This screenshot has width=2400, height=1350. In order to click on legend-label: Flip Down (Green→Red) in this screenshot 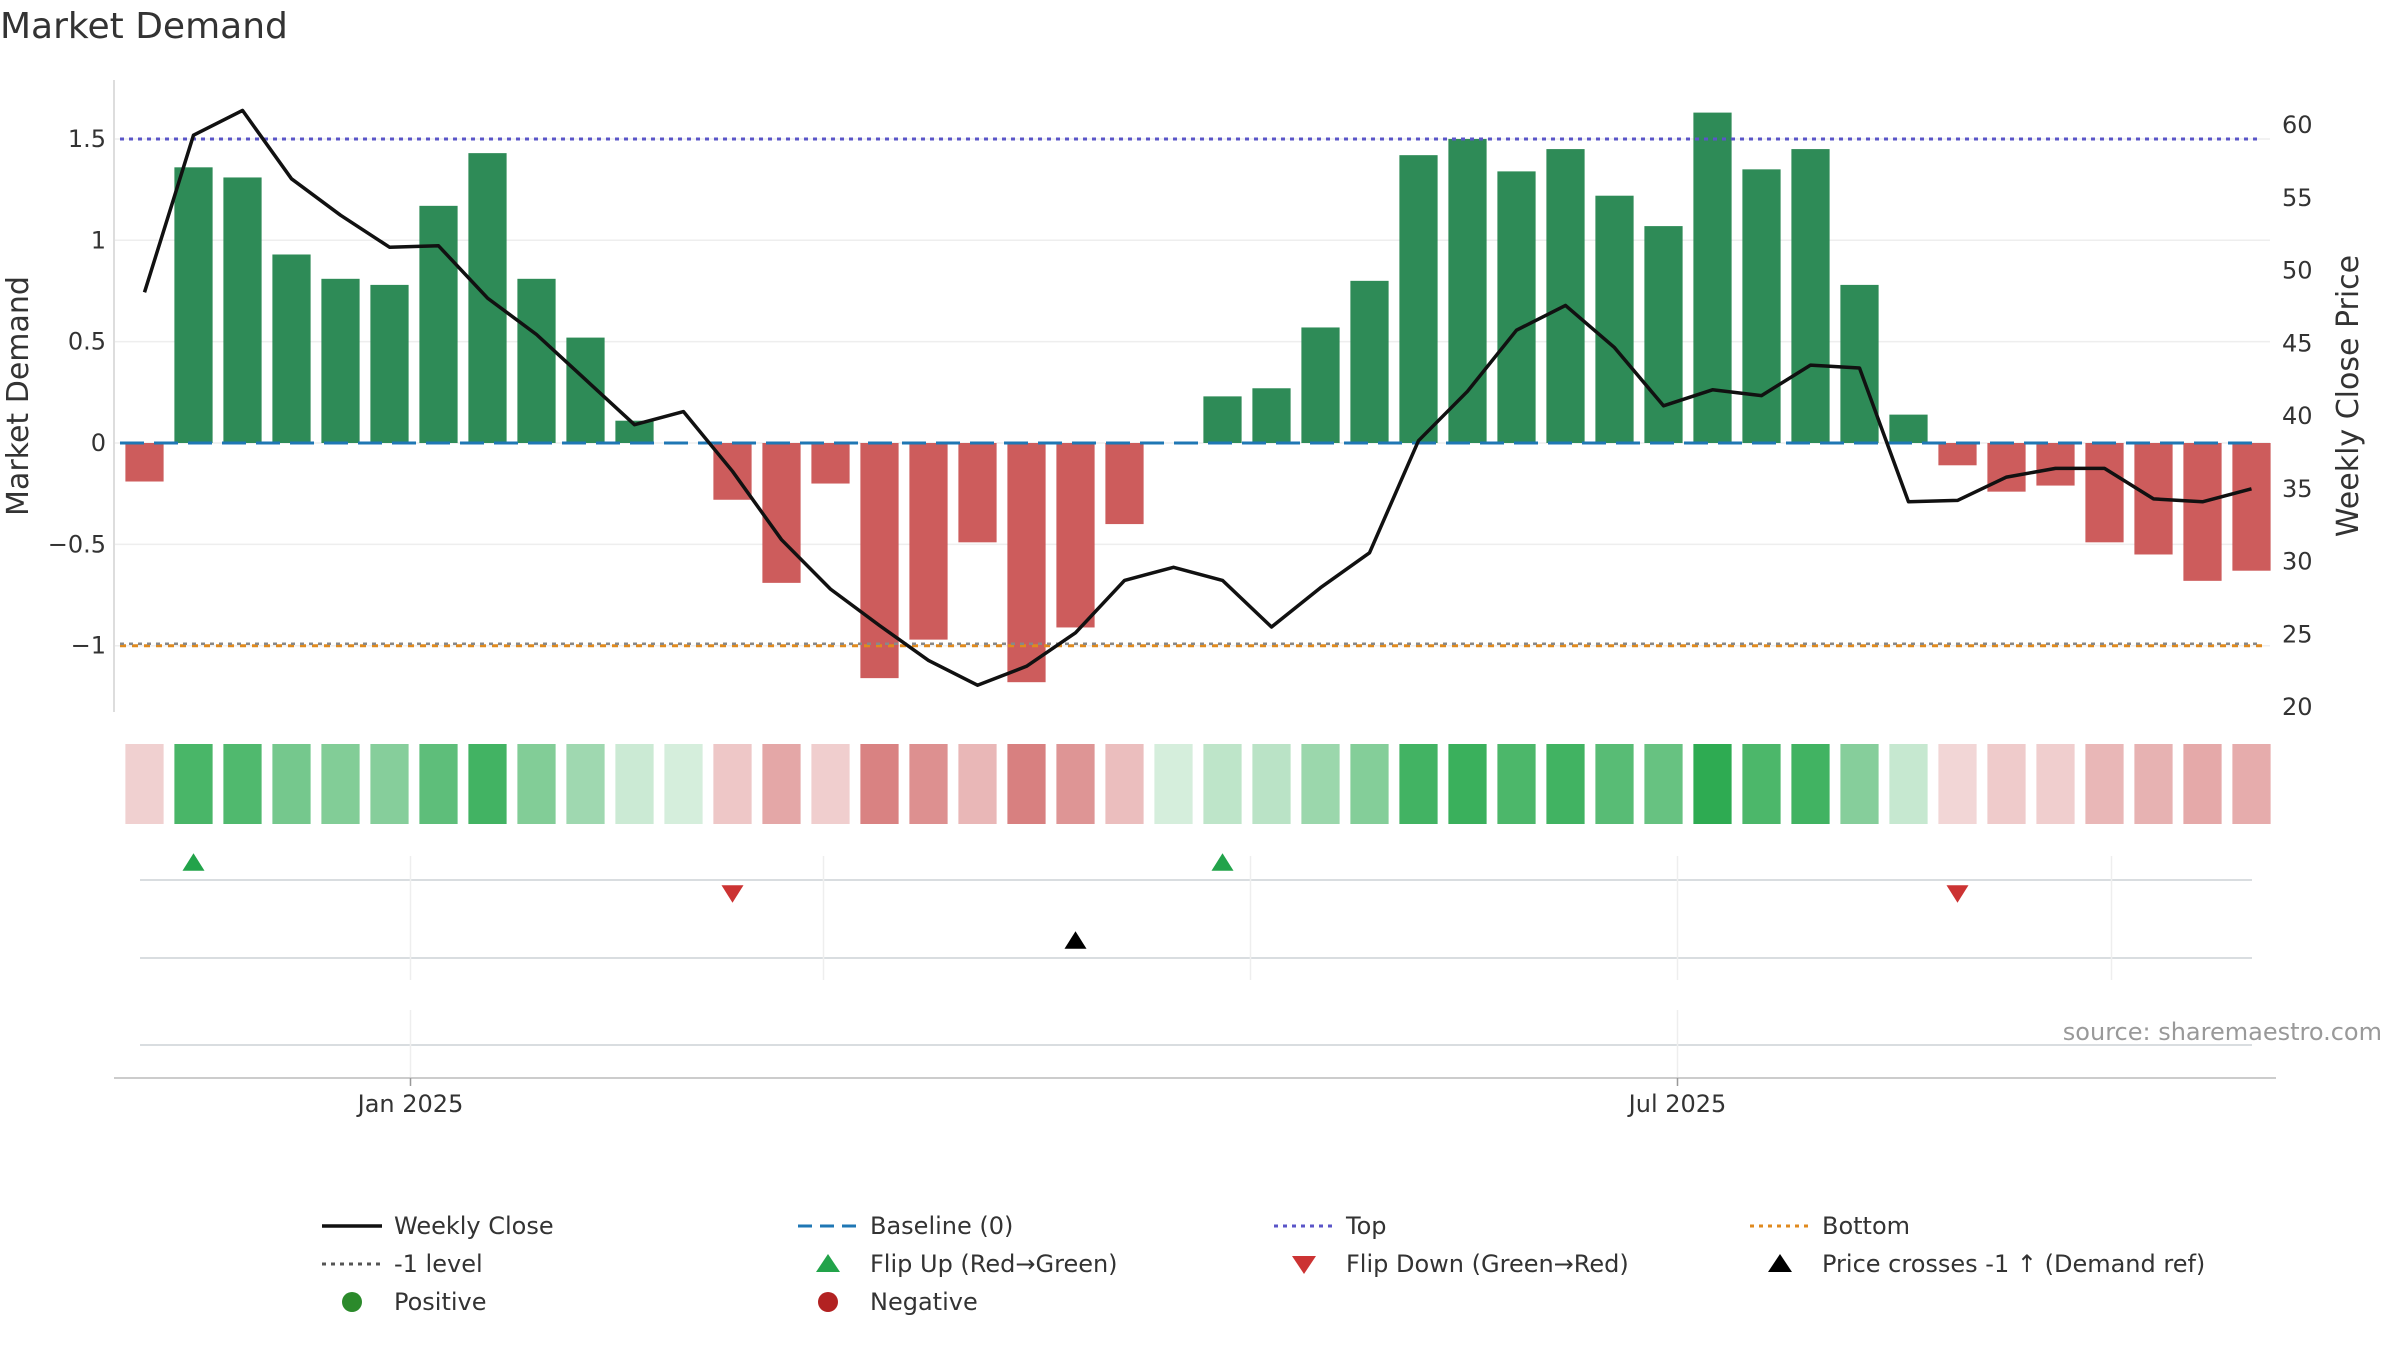, I will do `click(1487, 1264)`.